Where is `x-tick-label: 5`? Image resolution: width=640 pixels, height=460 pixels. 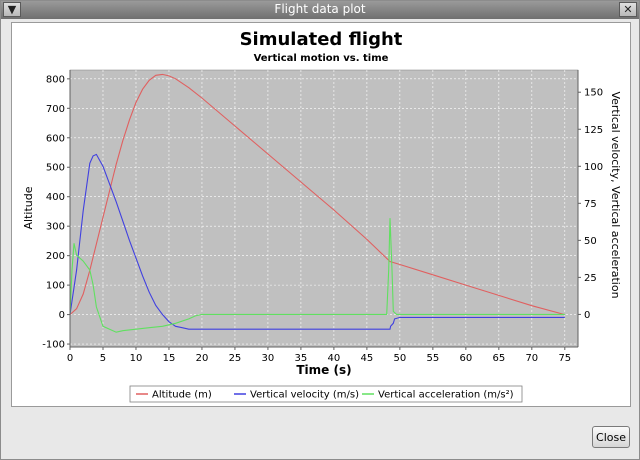 x-tick-label: 5 is located at coordinates (103, 358).